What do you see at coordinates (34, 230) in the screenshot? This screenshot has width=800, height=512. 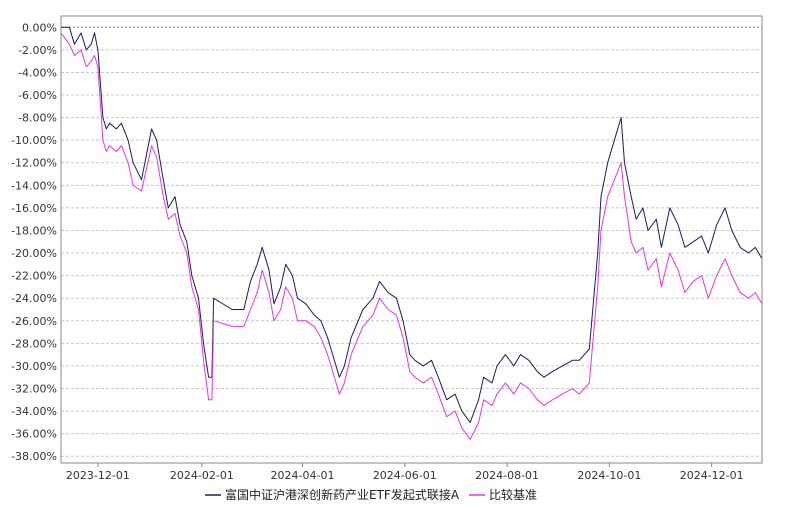 I see `y-tick-label: -18.00%` at bounding box center [34, 230].